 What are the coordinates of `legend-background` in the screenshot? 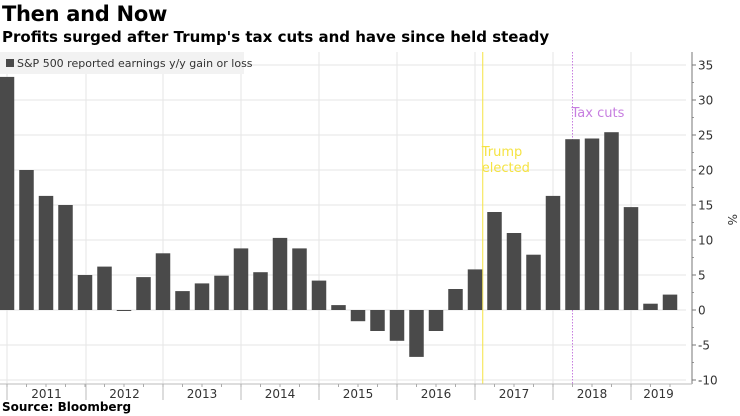 It's located at (122, 63).